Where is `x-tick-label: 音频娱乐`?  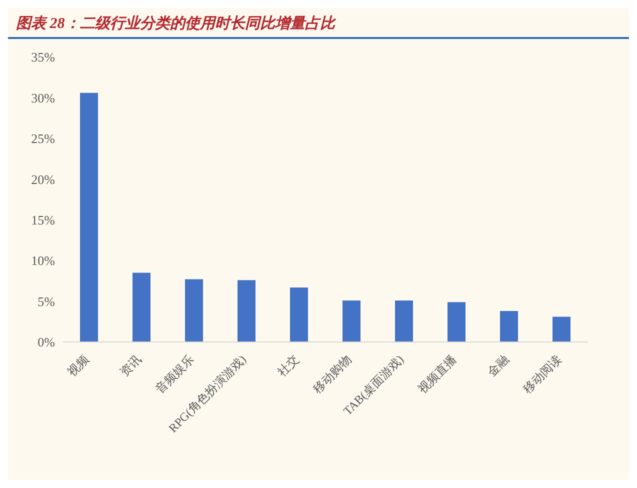
x-tick-label: 音频娱乐 is located at coordinates (174, 374).